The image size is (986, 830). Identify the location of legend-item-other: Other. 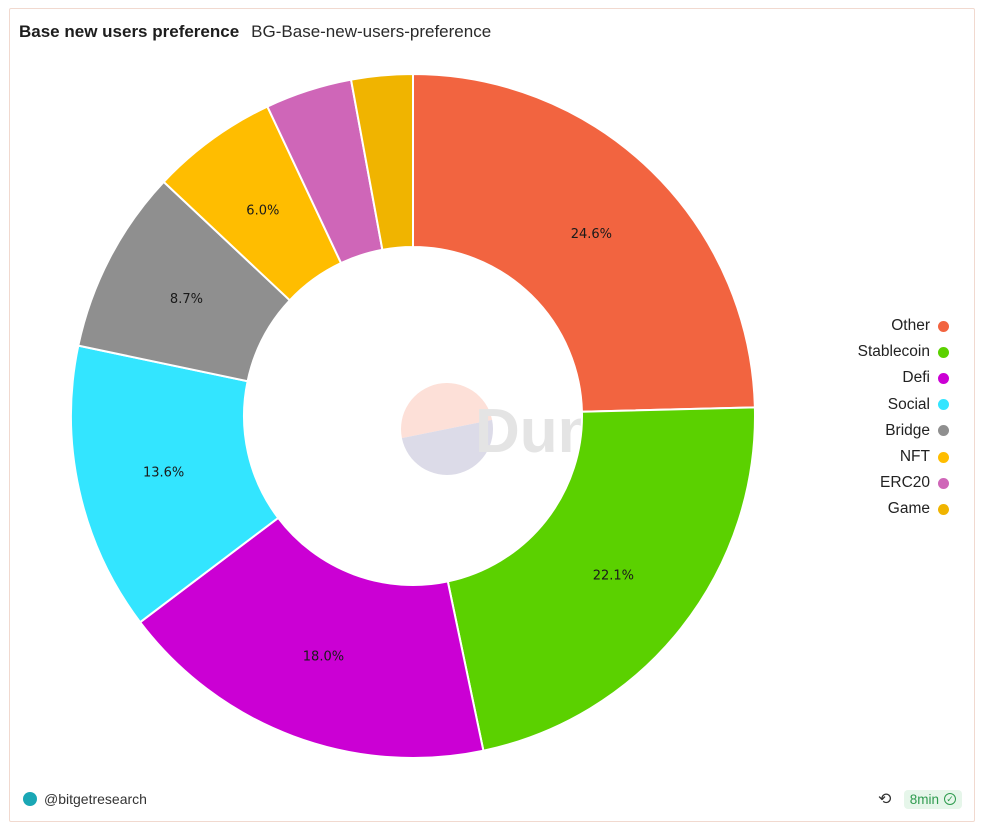
(903, 326).